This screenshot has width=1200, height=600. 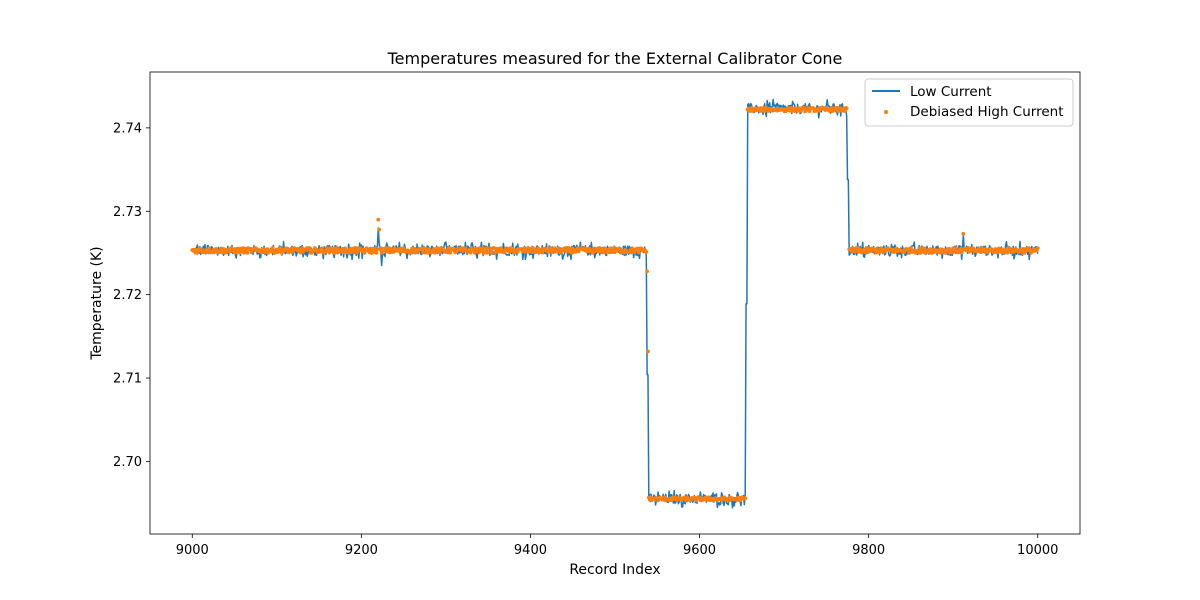 I want to click on x-tick-label: 9600, so click(x=699, y=550).